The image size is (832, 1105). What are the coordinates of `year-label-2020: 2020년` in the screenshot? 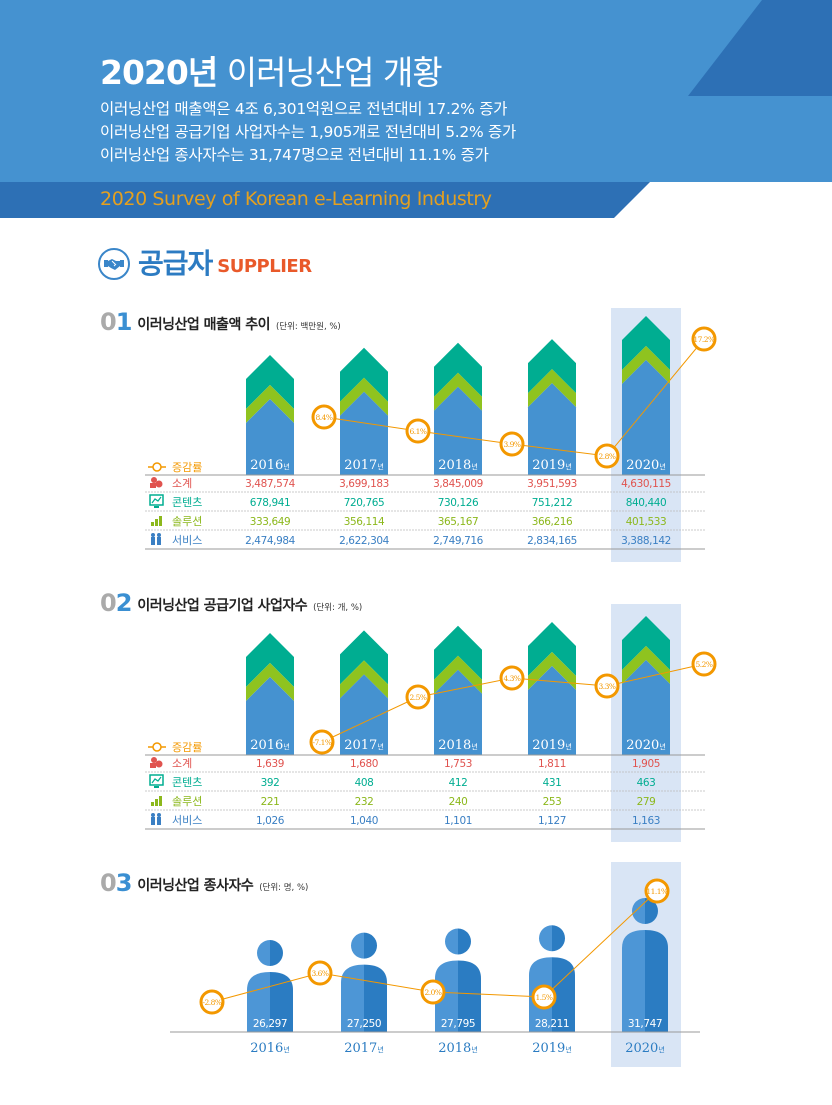 It's located at (646, 465).